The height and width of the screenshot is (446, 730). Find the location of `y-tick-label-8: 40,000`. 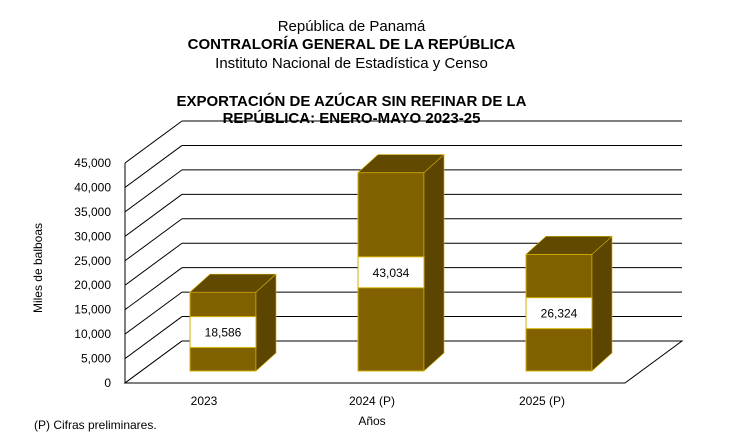

y-tick-label-8: 40,000 is located at coordinates (92, 187).